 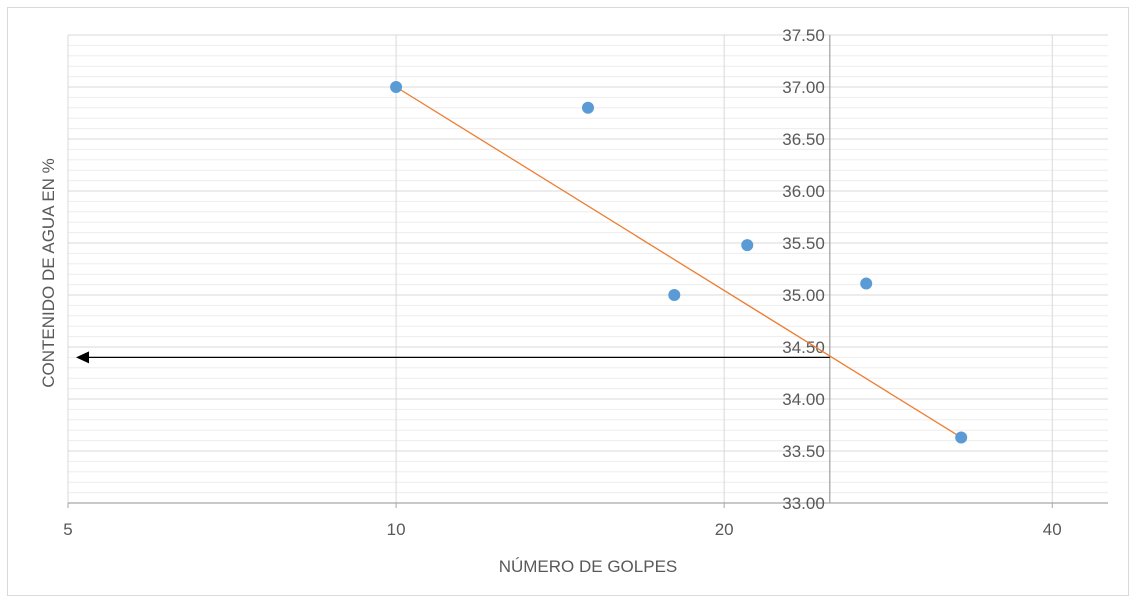 What do you see at coordinates (48, 273) in the screenshot?
I see `y-axis-title: CONTENIDO DE AGUA EN %` at bounding box center [48, 273].